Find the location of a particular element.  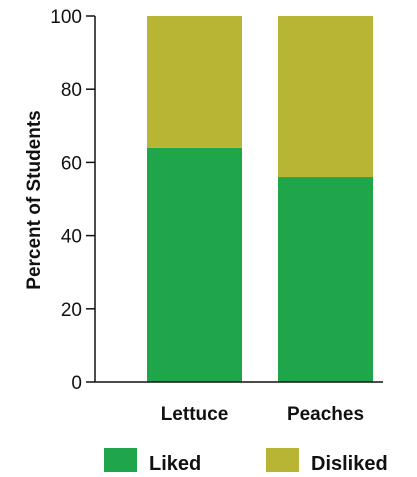

legend: Liked Disliked is located at coordinates (246, 461).